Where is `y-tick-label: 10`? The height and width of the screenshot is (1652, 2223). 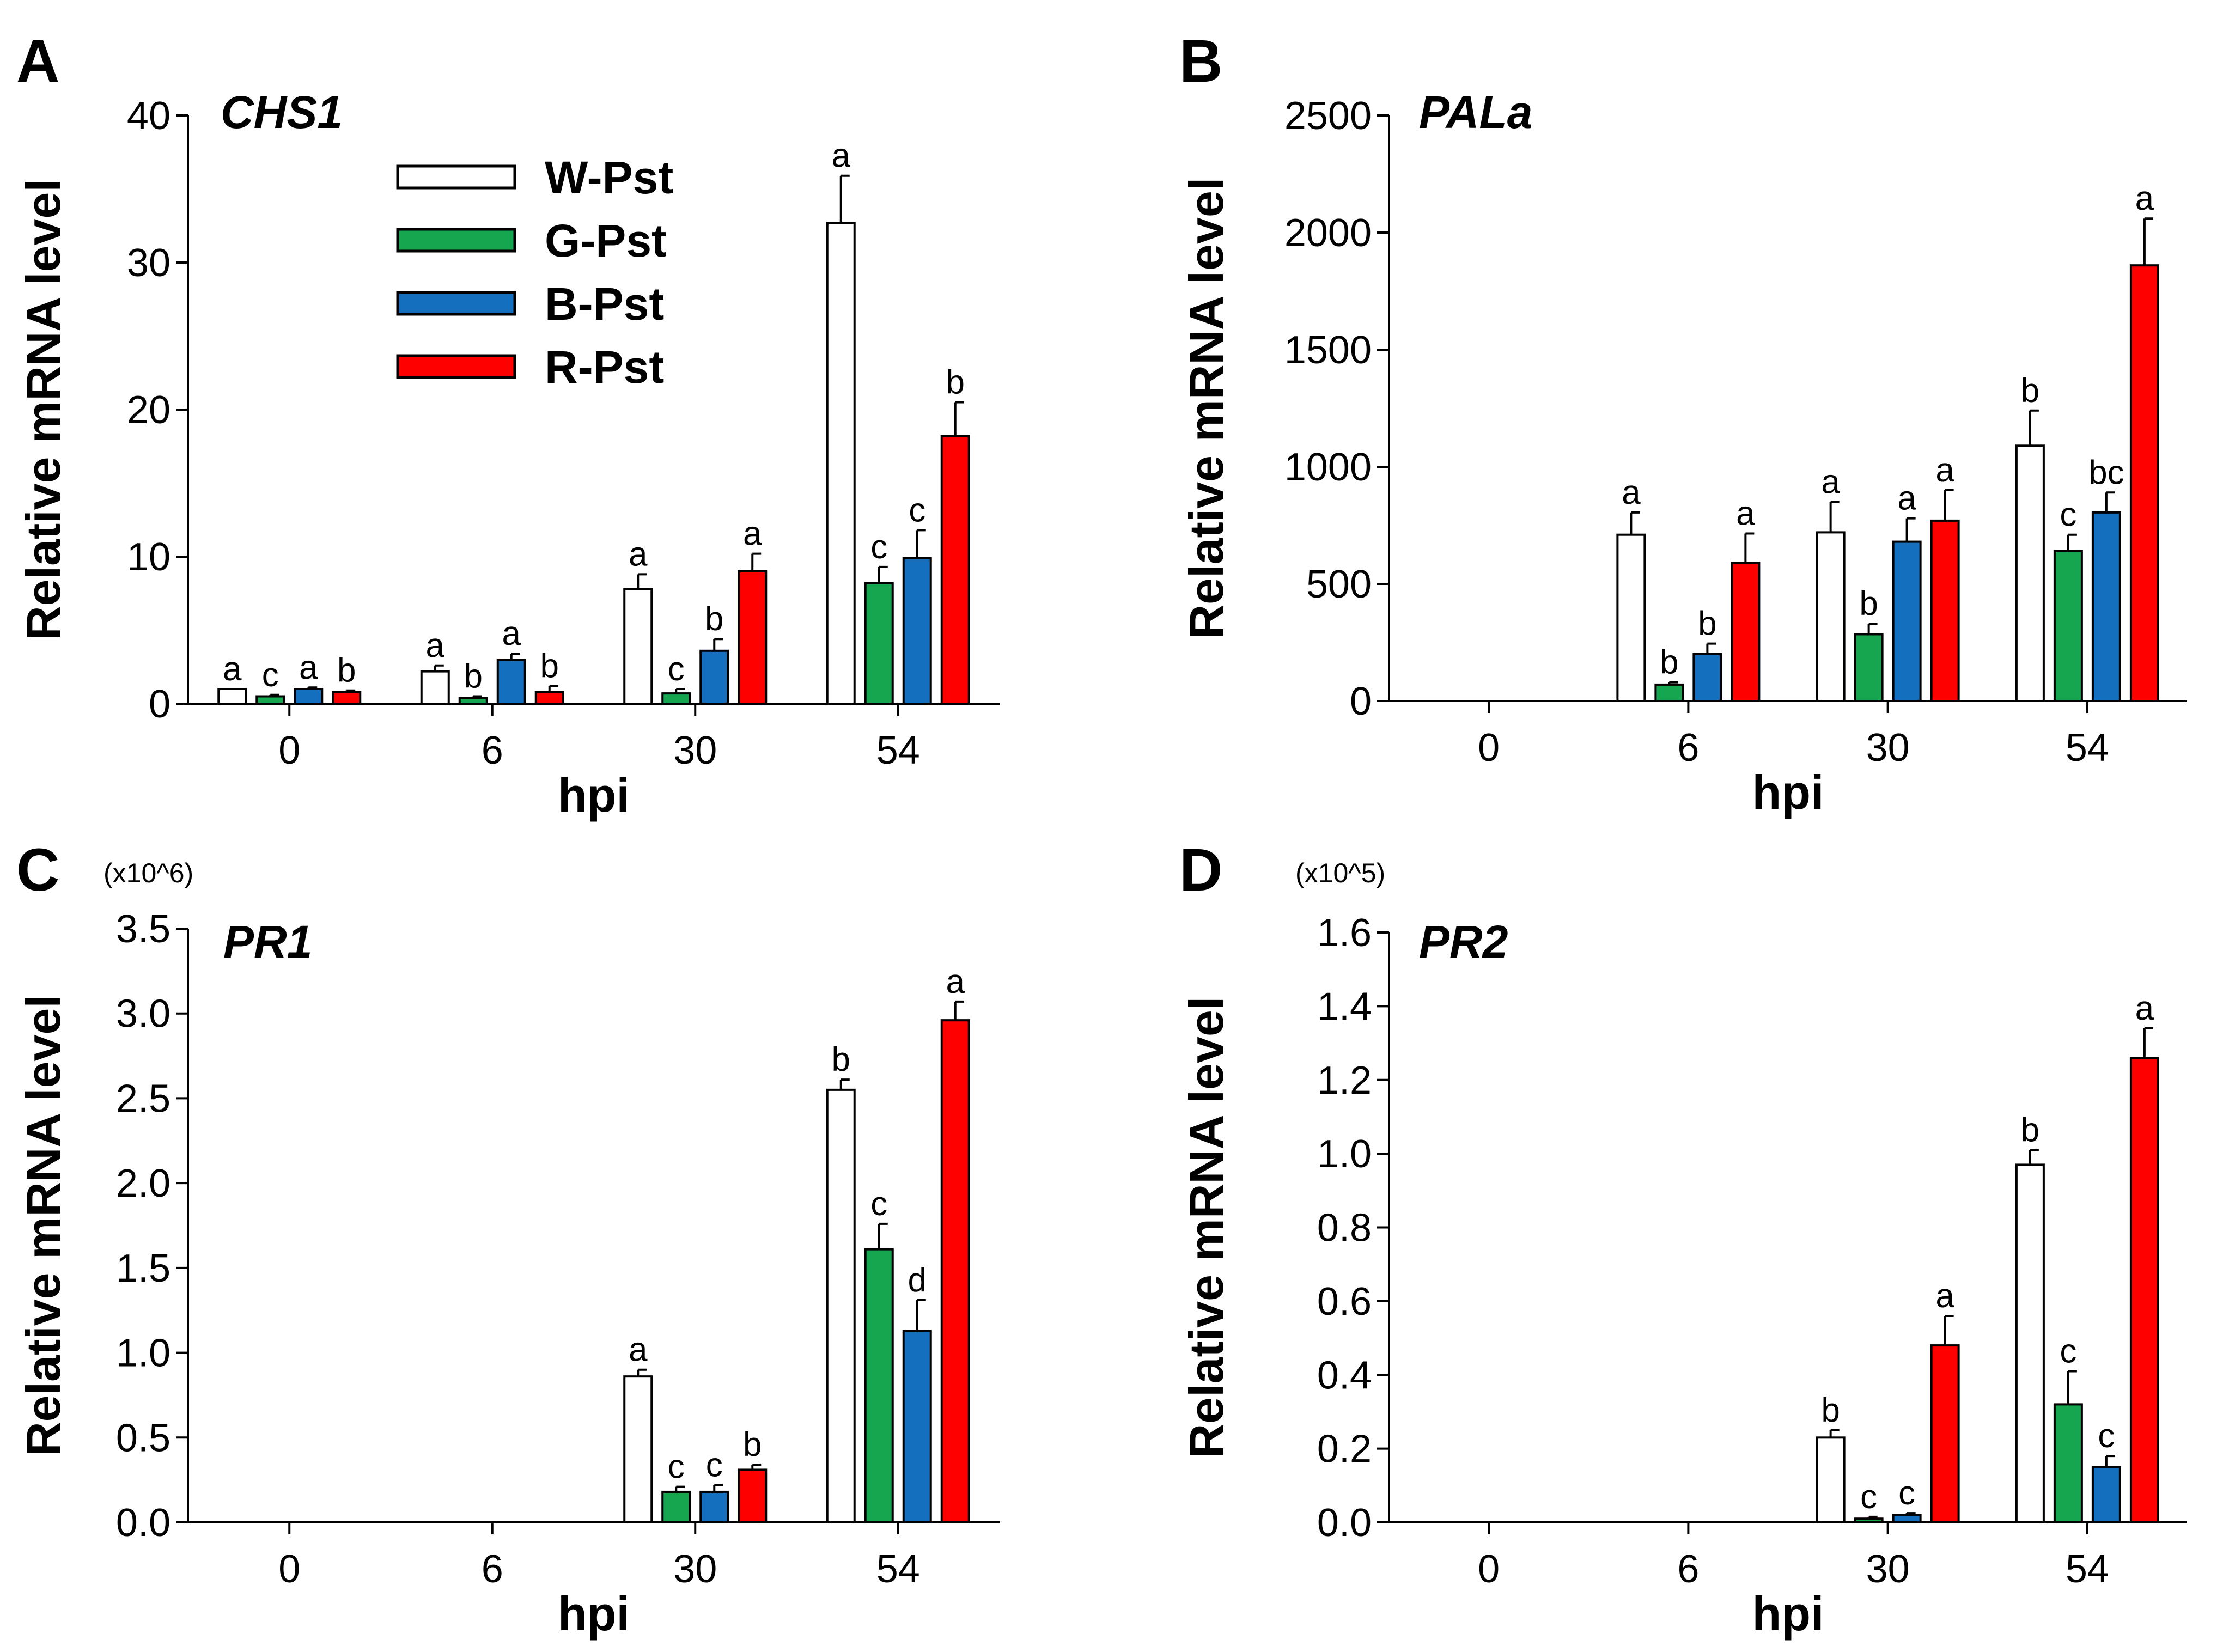
y-tick-label: 10 is located at coordinates (148, 557).